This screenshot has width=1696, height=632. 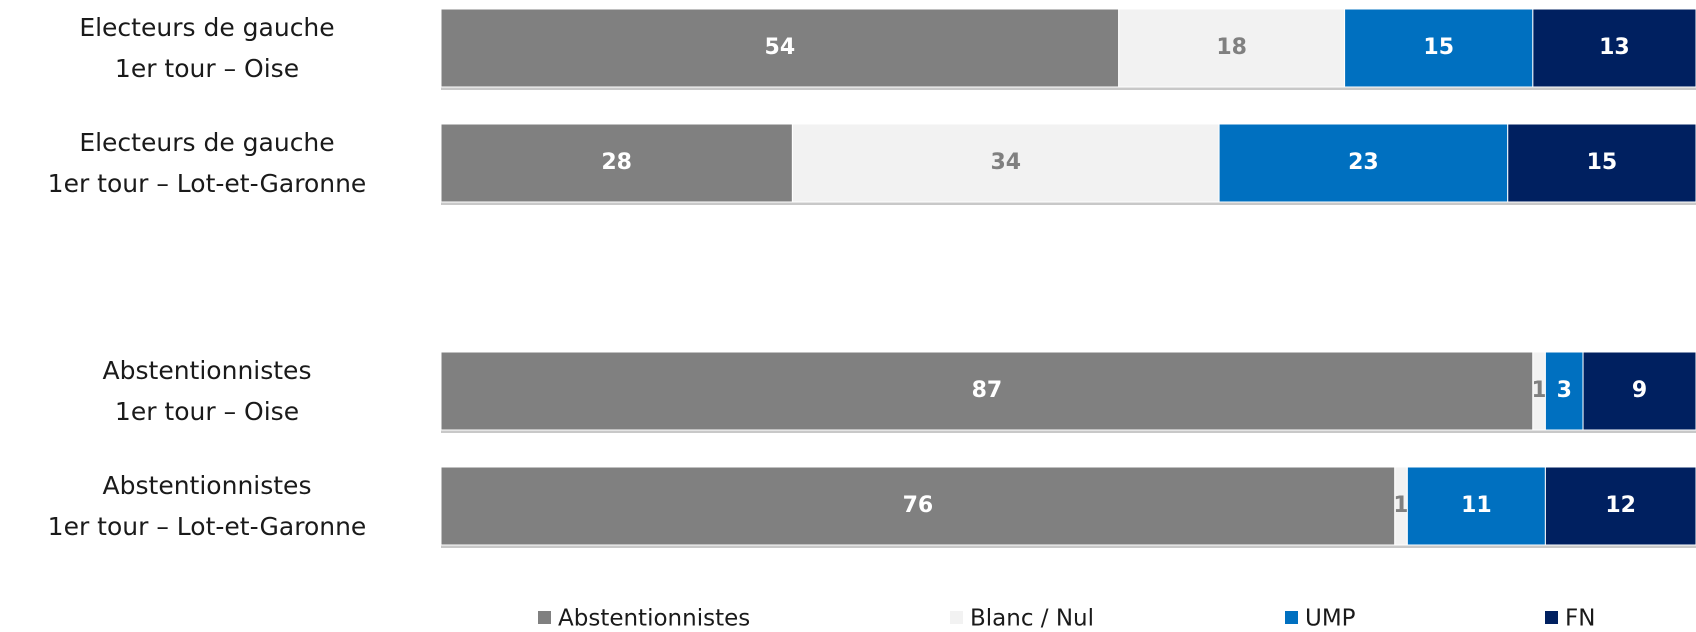 I want to click on legend-label: Blanc / Nul, so click(x=1032, y=619).